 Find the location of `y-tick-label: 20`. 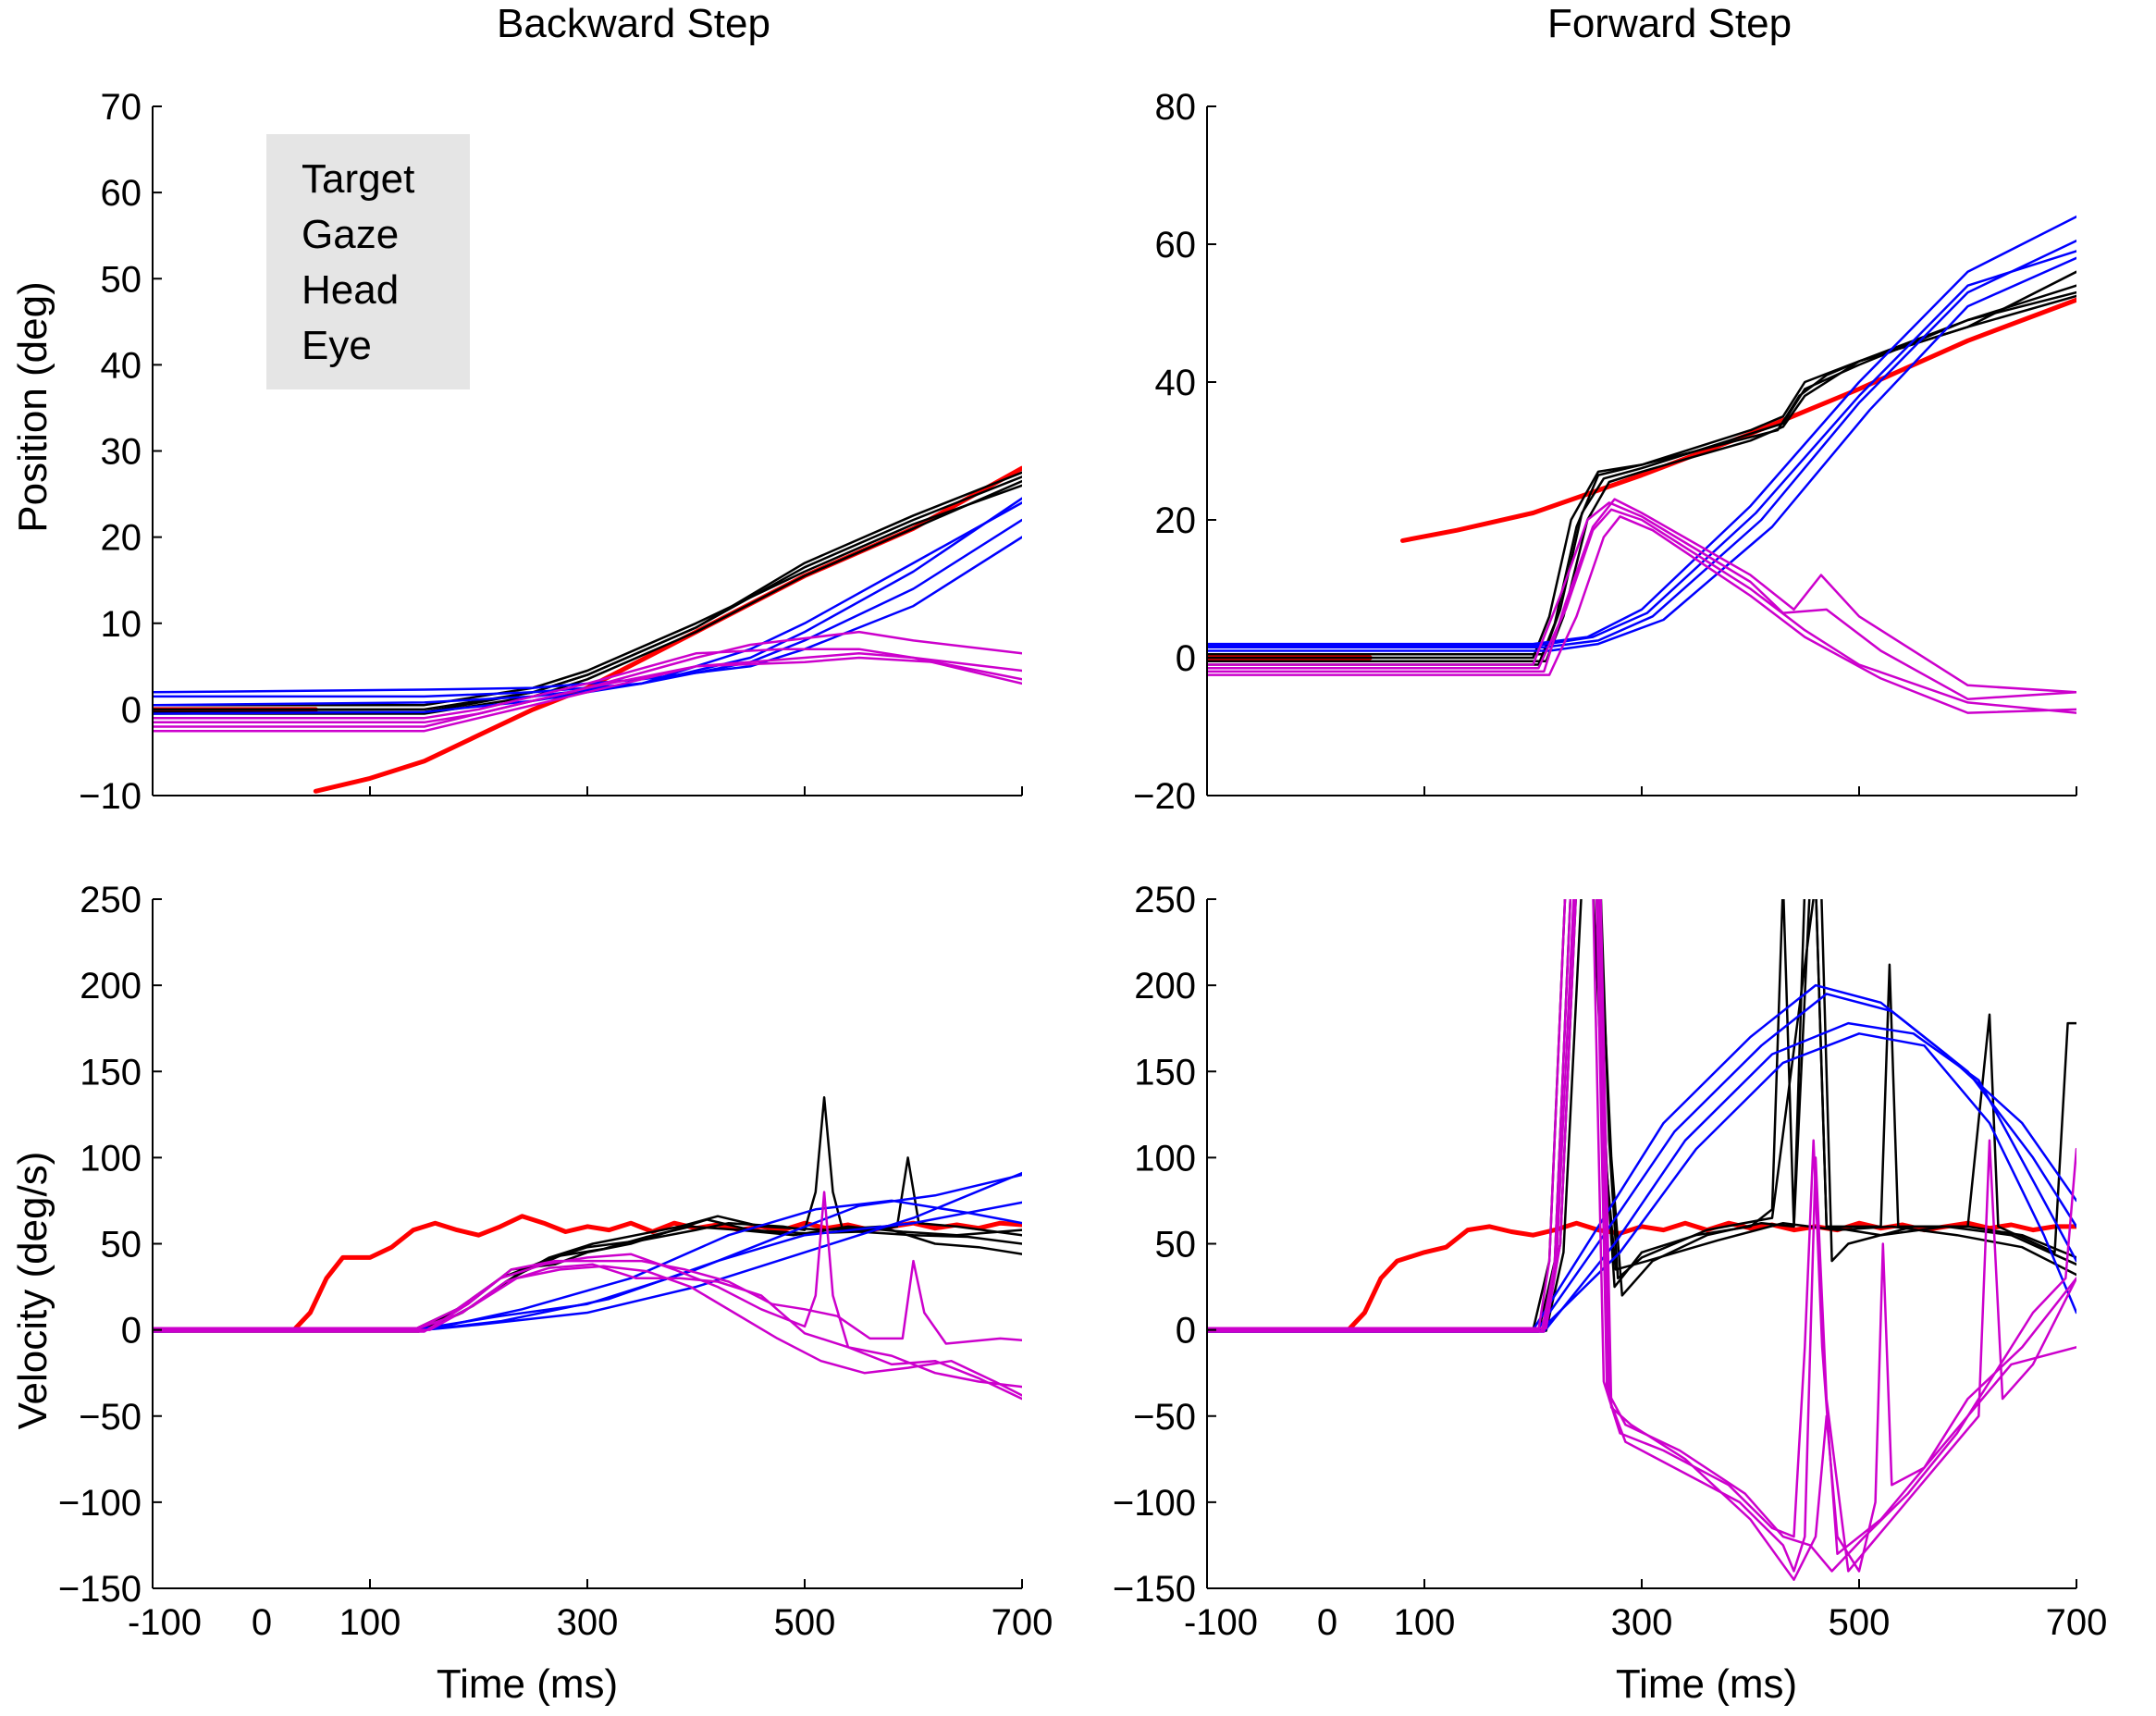

y-tick-label: 20 is located at coordinates (1176, 520).